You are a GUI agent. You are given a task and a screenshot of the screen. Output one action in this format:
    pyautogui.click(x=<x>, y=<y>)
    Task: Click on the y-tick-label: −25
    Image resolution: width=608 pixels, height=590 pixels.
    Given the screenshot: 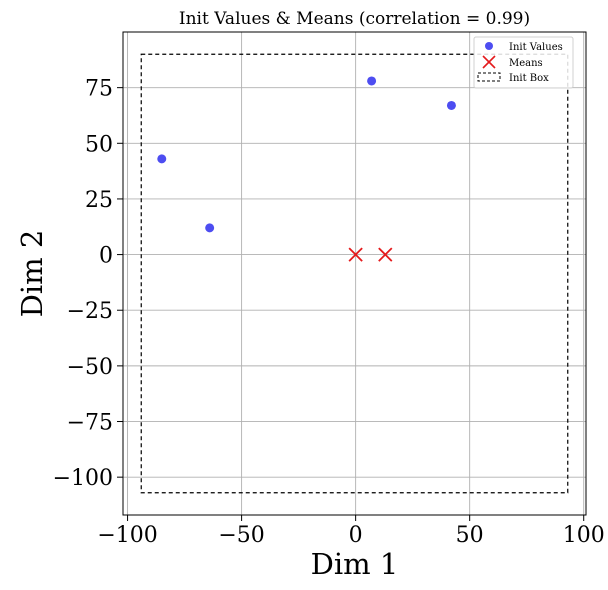 What is the action you would take?
    pyautogui.click(x=90, y=311)
    